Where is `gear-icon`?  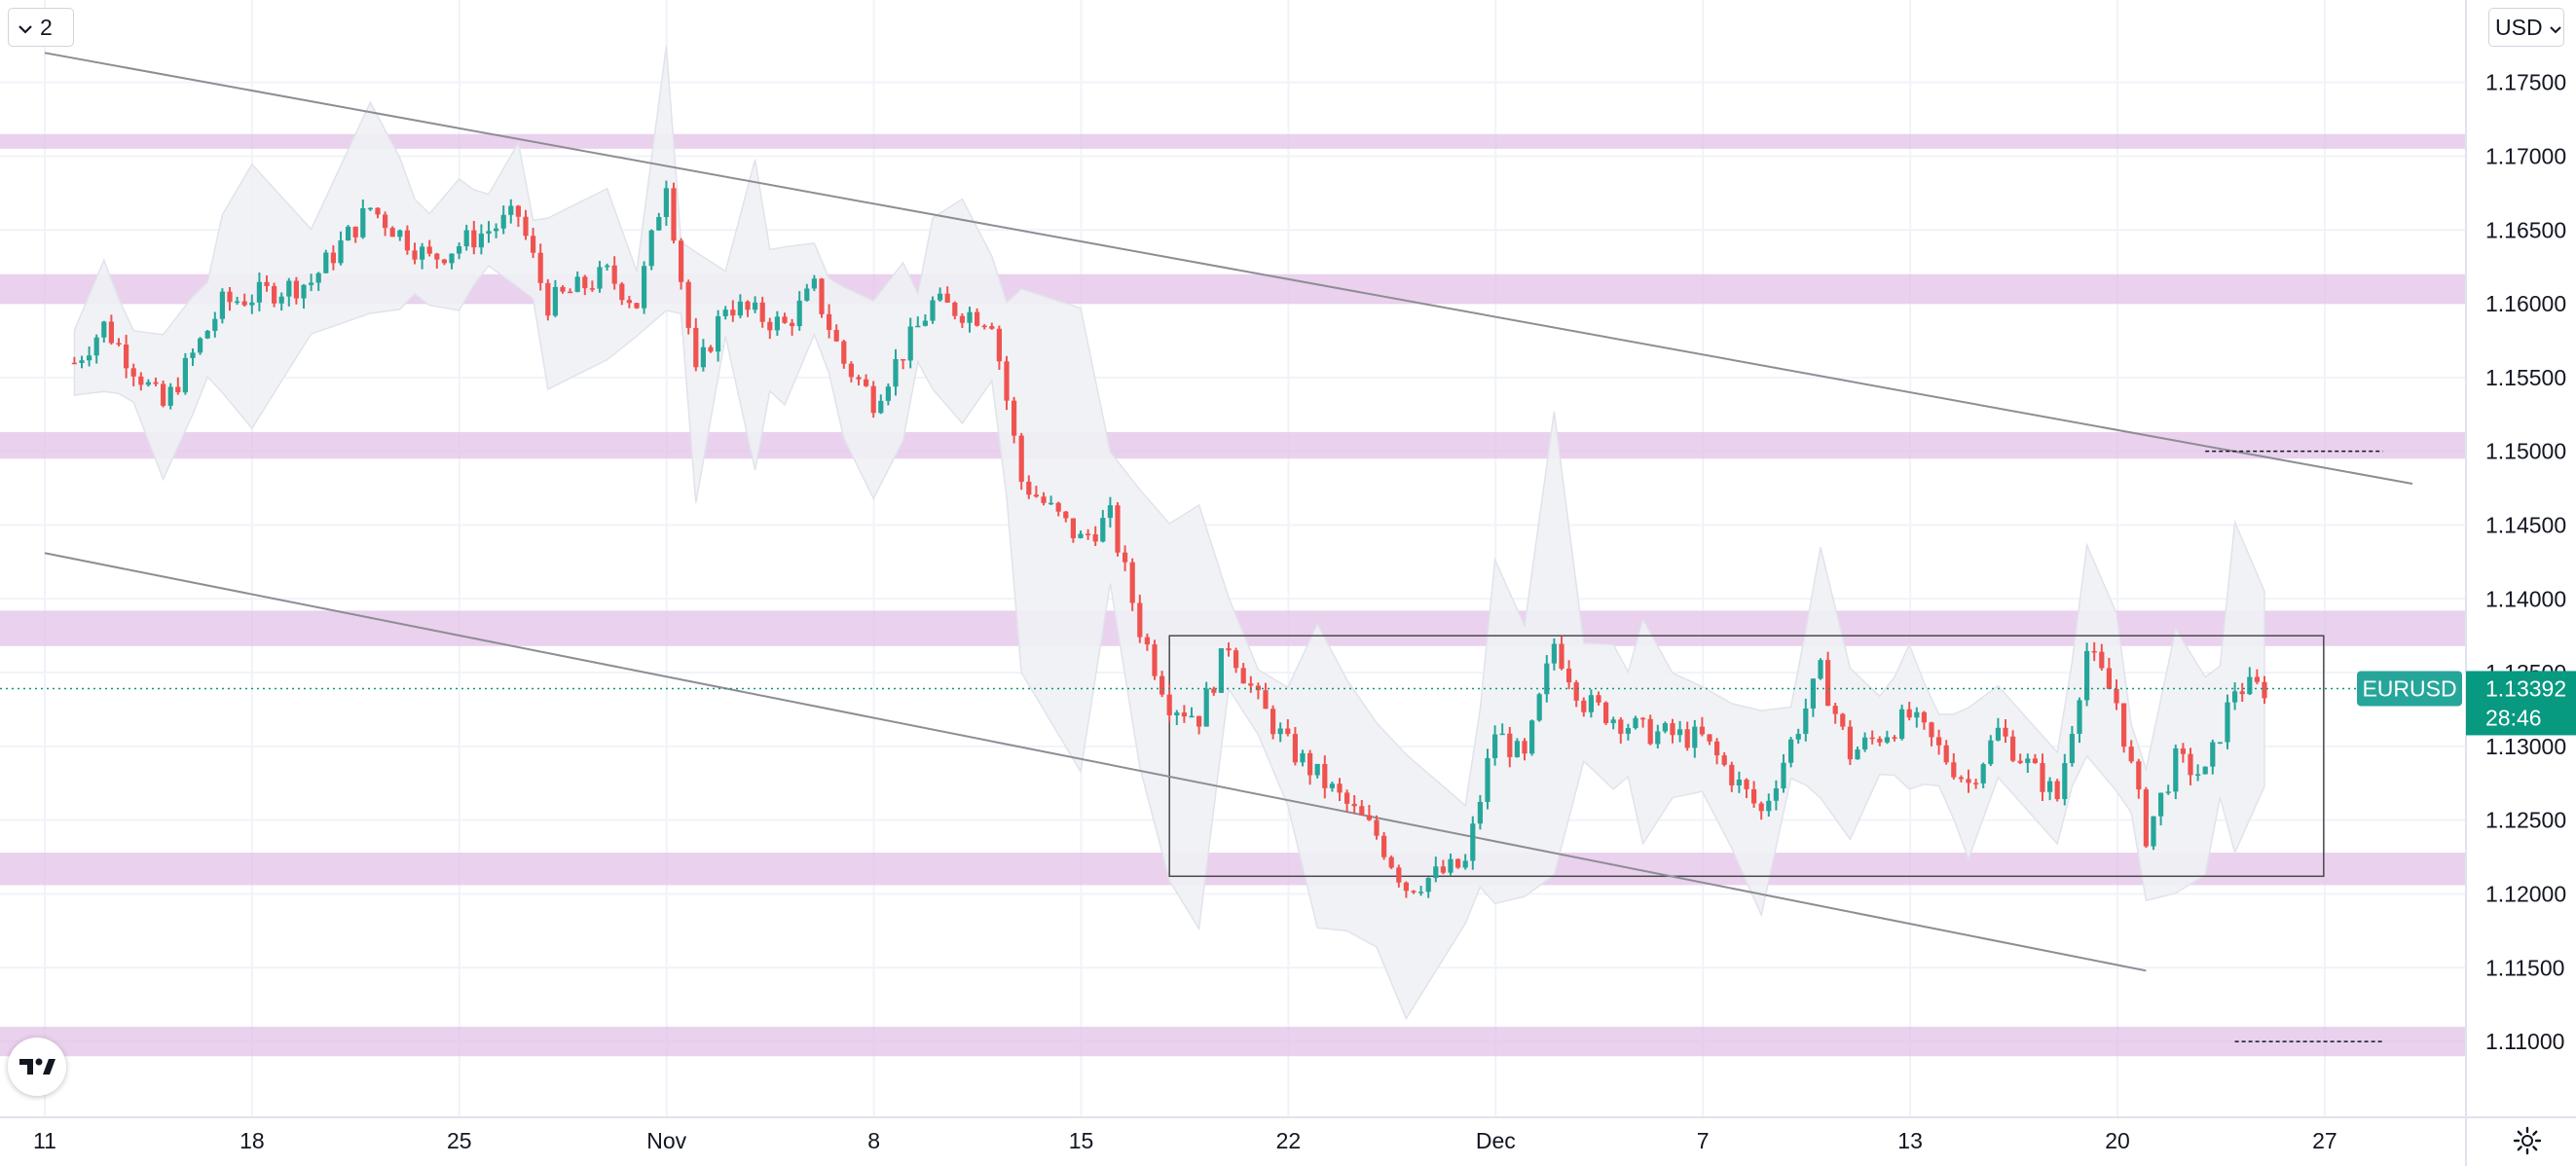
gear-icon is located at coordinates (2527, 1140).